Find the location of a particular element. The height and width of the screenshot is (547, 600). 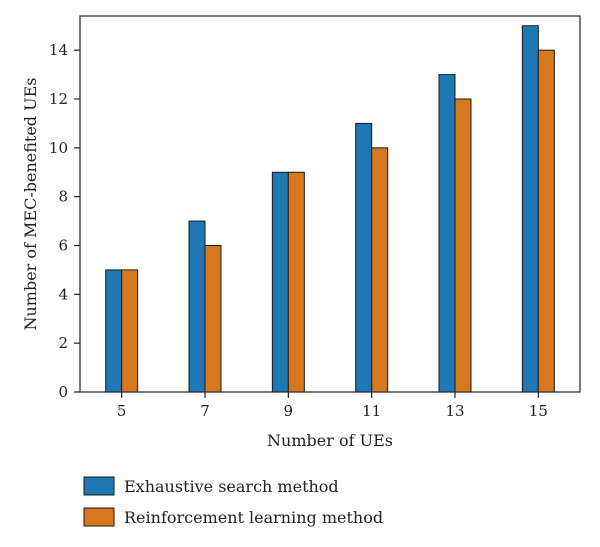

x-tick-label: 15 is located at coordinates (538, 411).